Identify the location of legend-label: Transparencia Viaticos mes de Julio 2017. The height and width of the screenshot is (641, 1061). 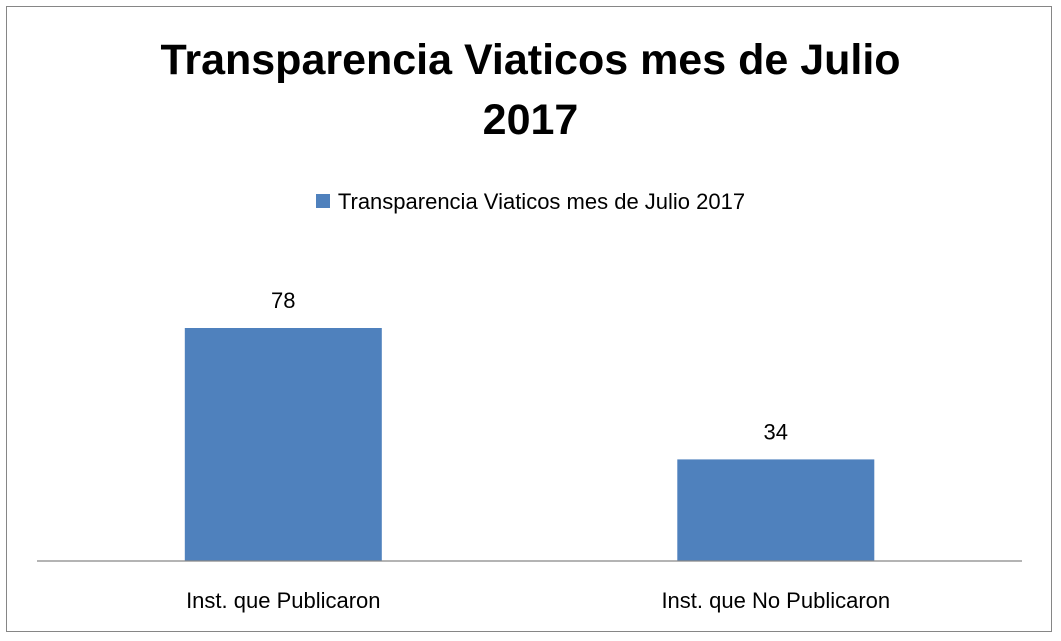
(541, 201).